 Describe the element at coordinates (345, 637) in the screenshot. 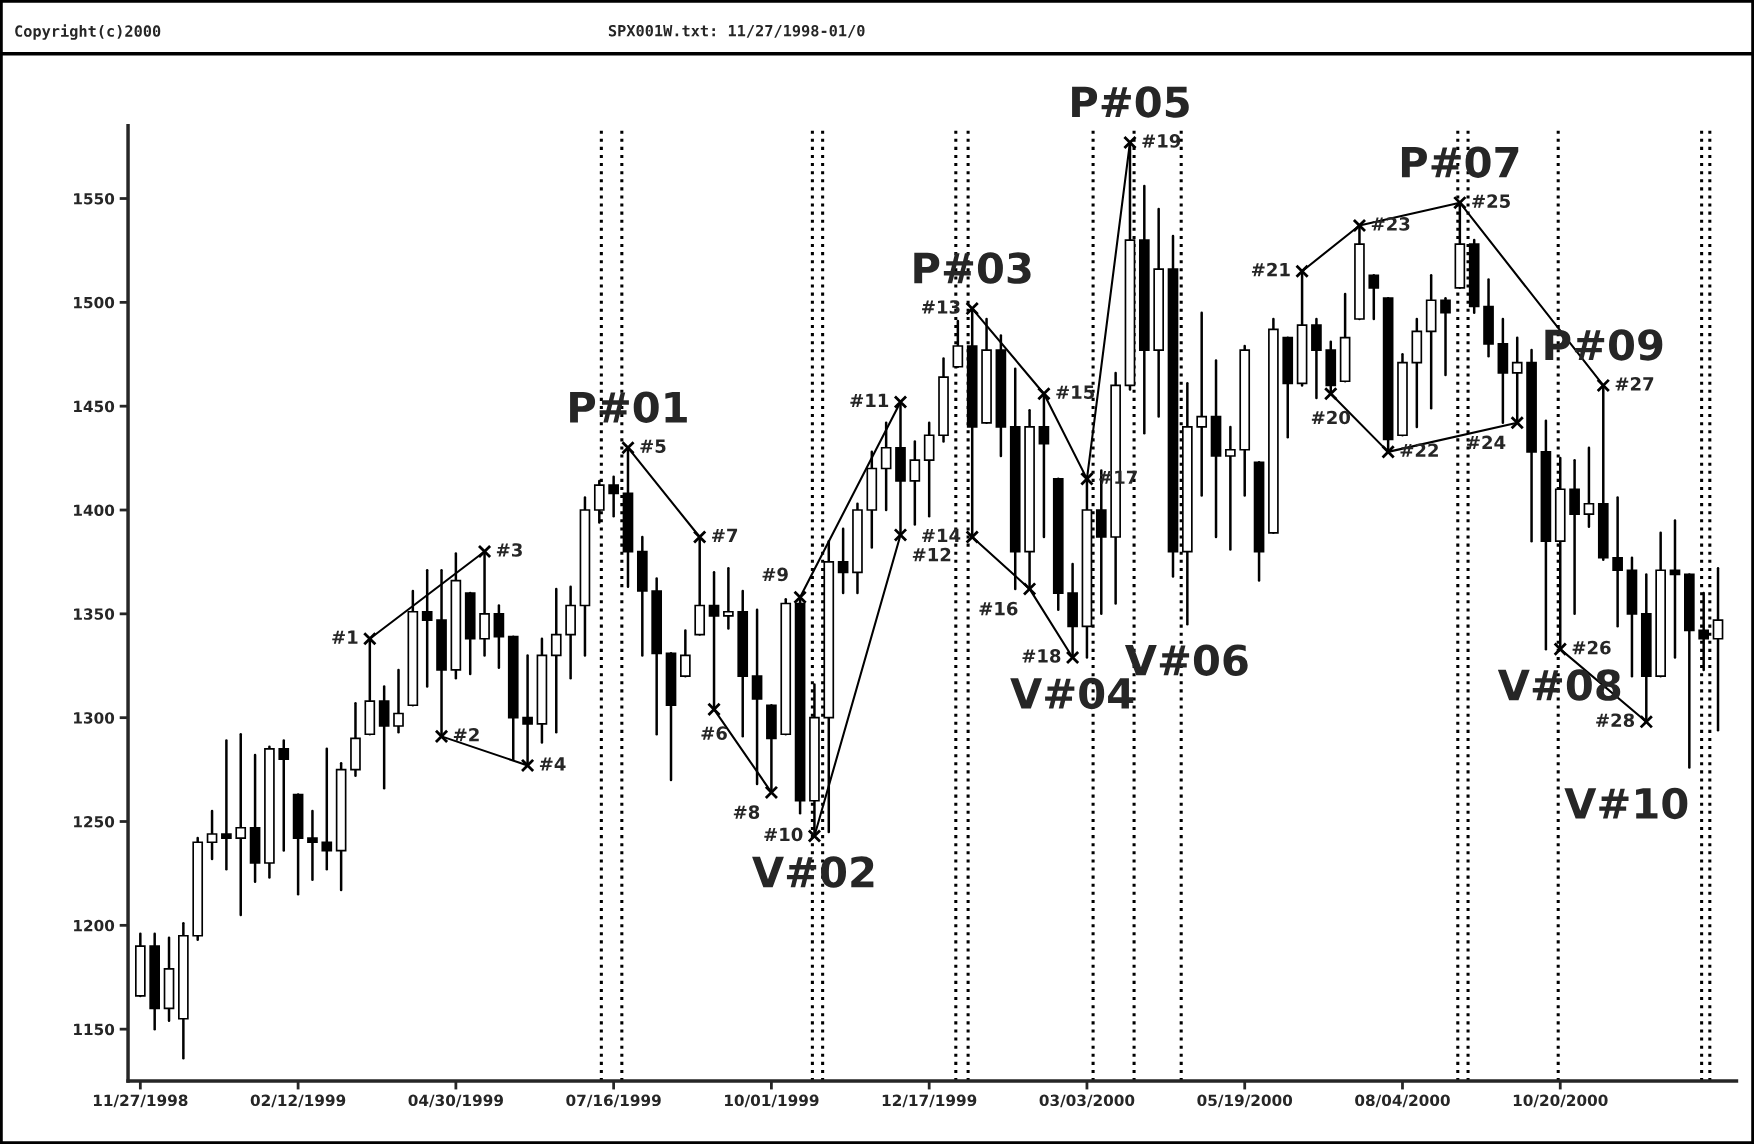

I see `annotation: #1` at that location.